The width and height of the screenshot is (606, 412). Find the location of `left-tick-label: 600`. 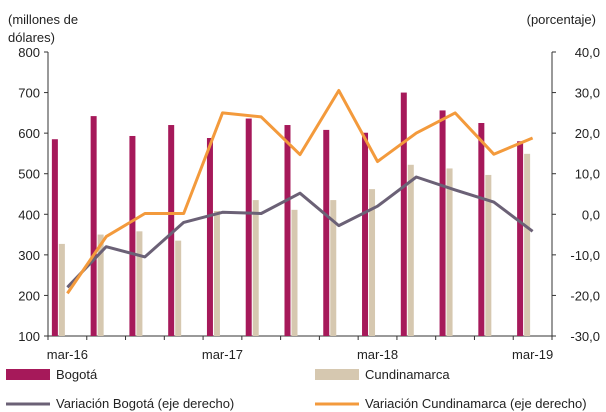

left-tick-label: 600 is located at coordinates (29, 133).